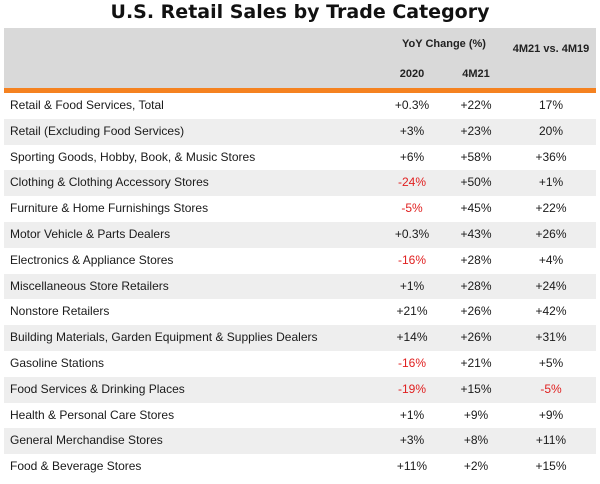  What do you see at coordinates (551, 311) in the screenshot?
I see `value-4m21-vs-4m19: +42%` at bounding box center [551, 311].